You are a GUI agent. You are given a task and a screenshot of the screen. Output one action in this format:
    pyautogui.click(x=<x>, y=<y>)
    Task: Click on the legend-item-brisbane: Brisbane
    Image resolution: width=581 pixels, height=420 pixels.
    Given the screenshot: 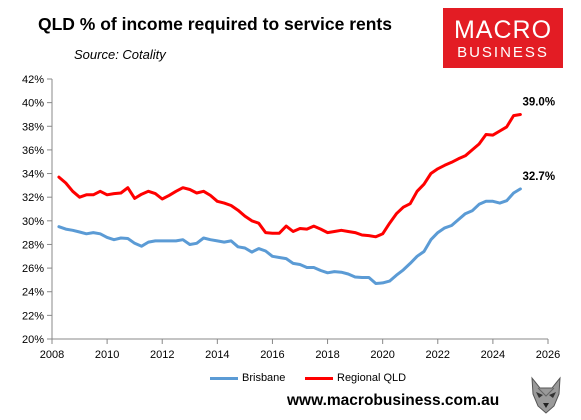 What is the action you would take?
    pyautogui.click(x=247, y=378)
    